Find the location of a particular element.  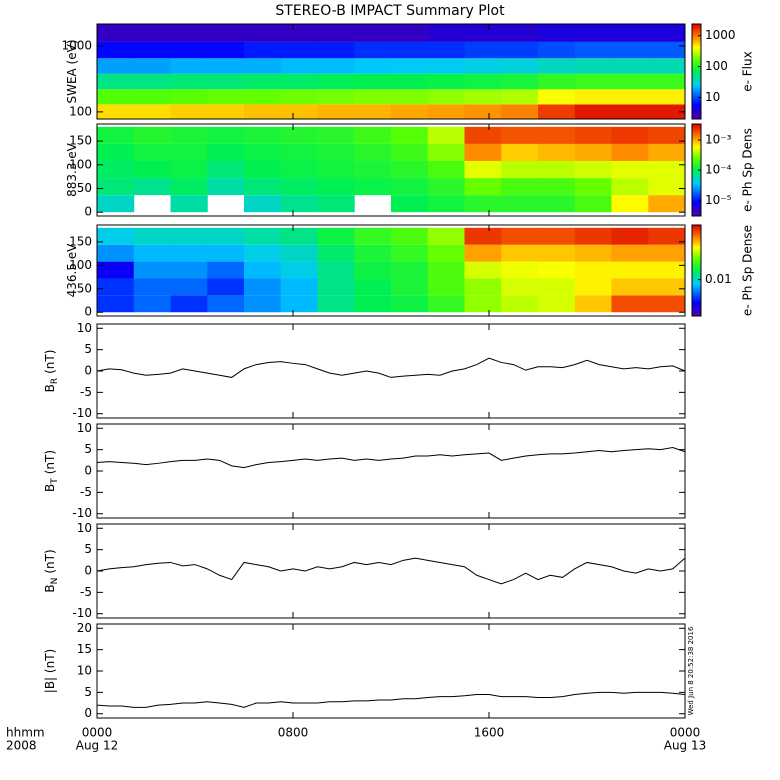

colorbar-tick-label: 10 is located at coordinates (712, 97).